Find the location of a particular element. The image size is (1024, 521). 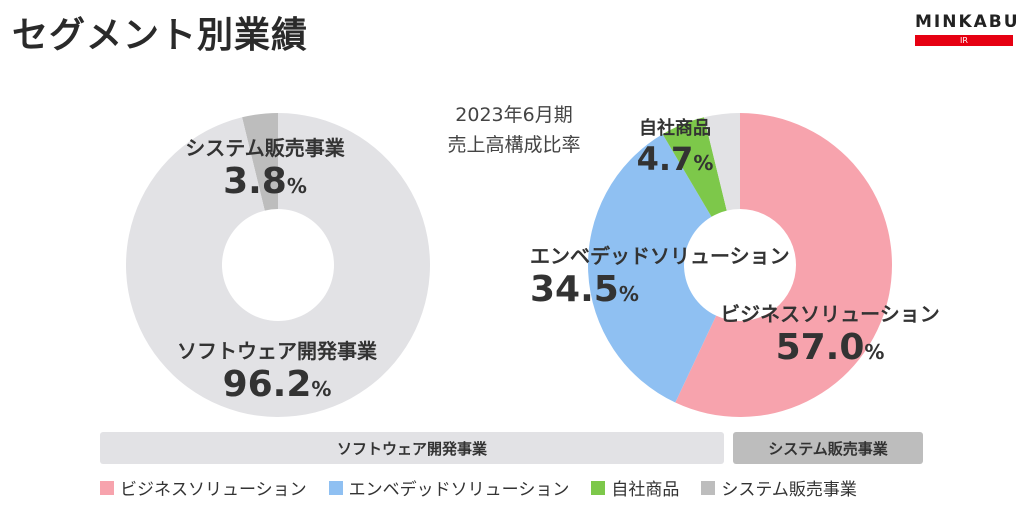

left-label-system: システム販売事業 3.8% is located at coordinates (265, 167).